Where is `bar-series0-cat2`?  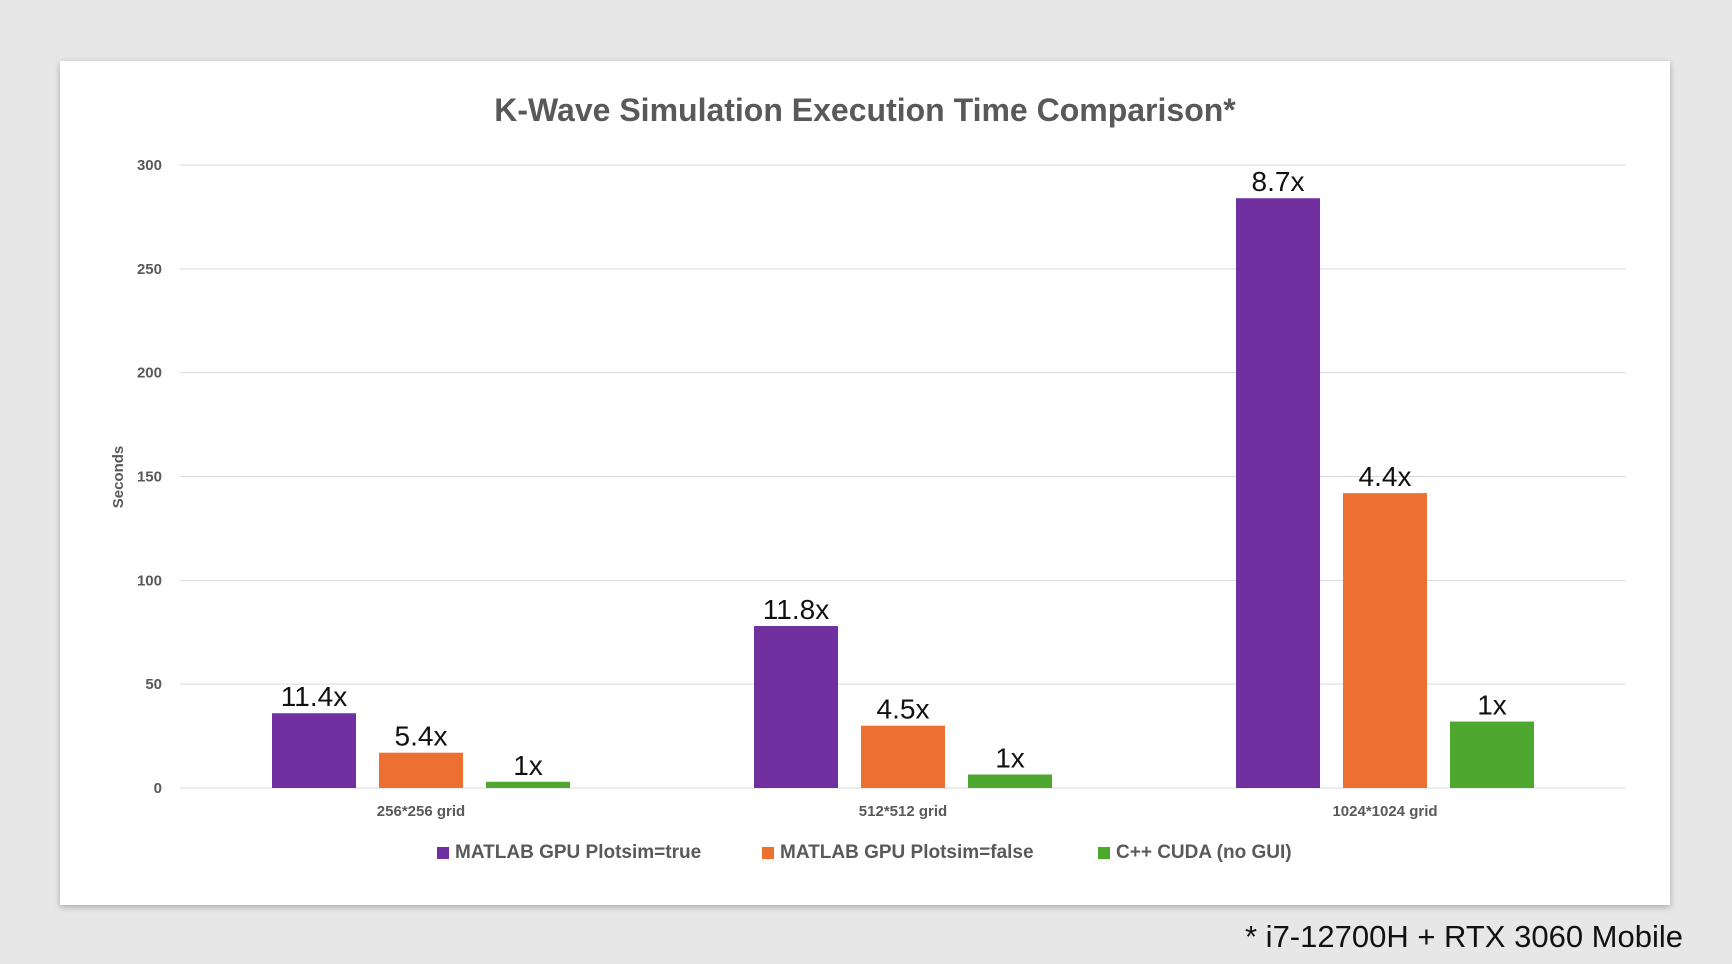 bar-series0-cat2 is located at coordinates (1278, 493).